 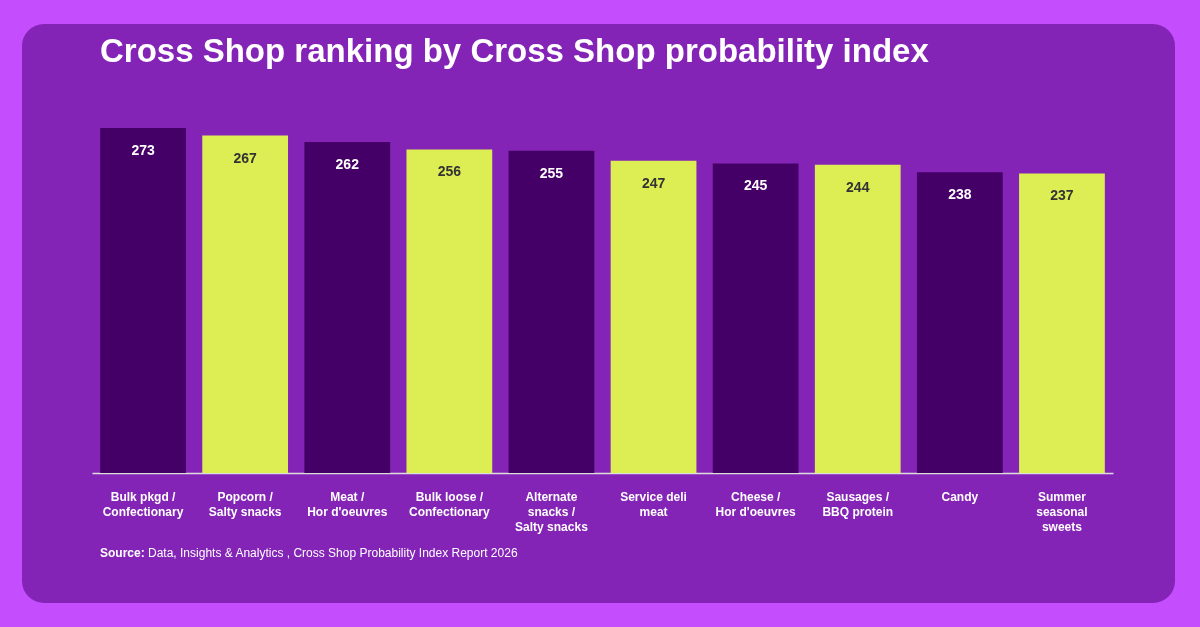 What do you see at coordinates (309, 553) in the screenshot?
I see `source-note: Source: Data, Insights & Analytics , Cross Shop Probability Index Report 2026` at bounding box center [309, 553].